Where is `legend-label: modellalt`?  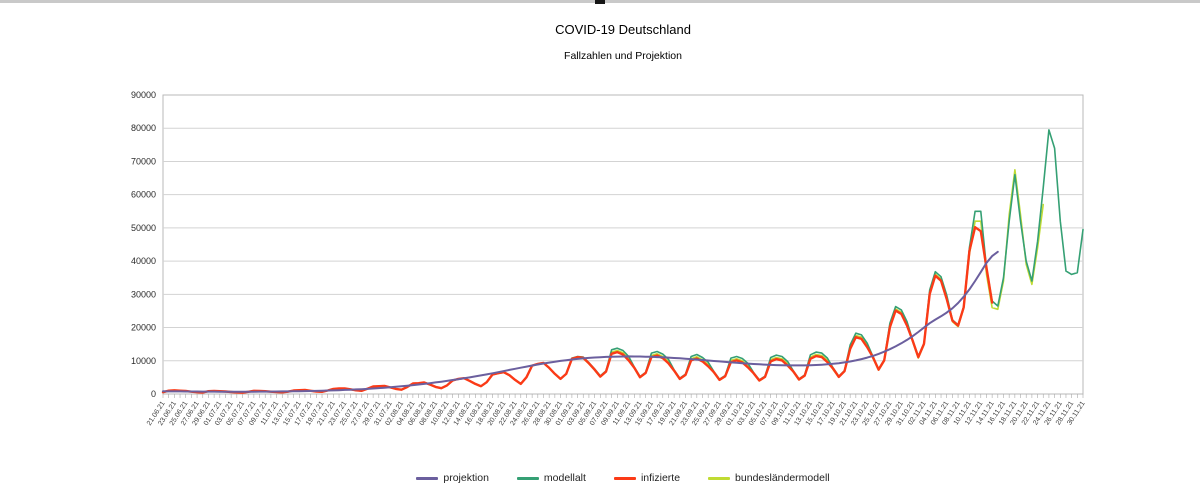
legend-label: modellalt is located at coordinates (564, 478).